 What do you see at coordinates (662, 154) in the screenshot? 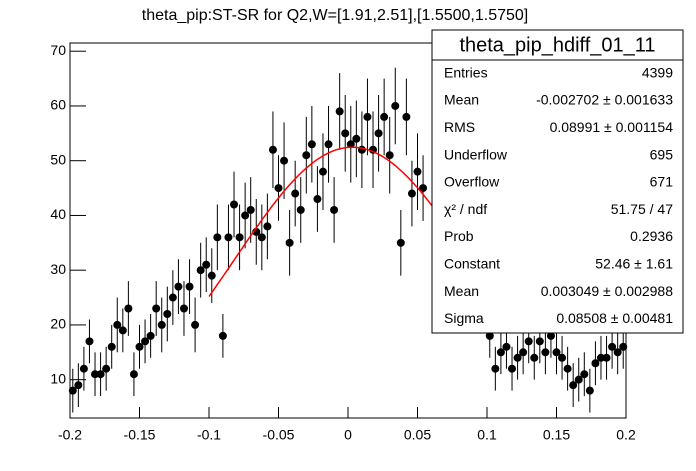
I see `stats-value: 695` at bounding box center [662, 154].